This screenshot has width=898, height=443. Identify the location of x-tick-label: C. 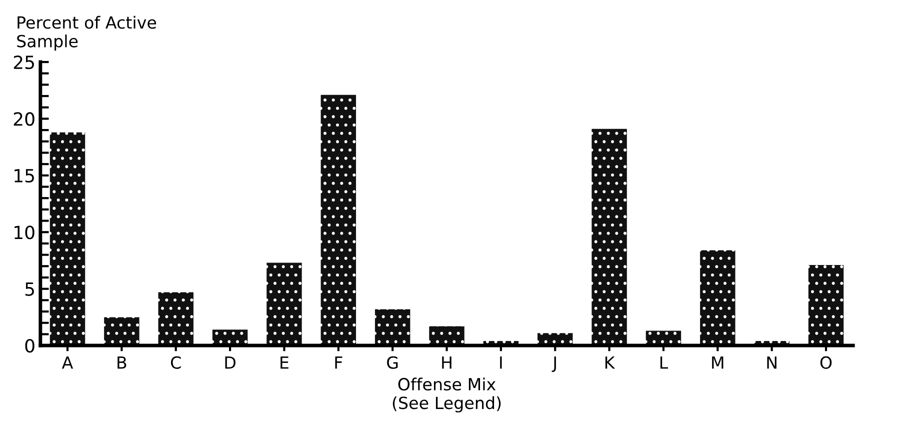
(175, 362).